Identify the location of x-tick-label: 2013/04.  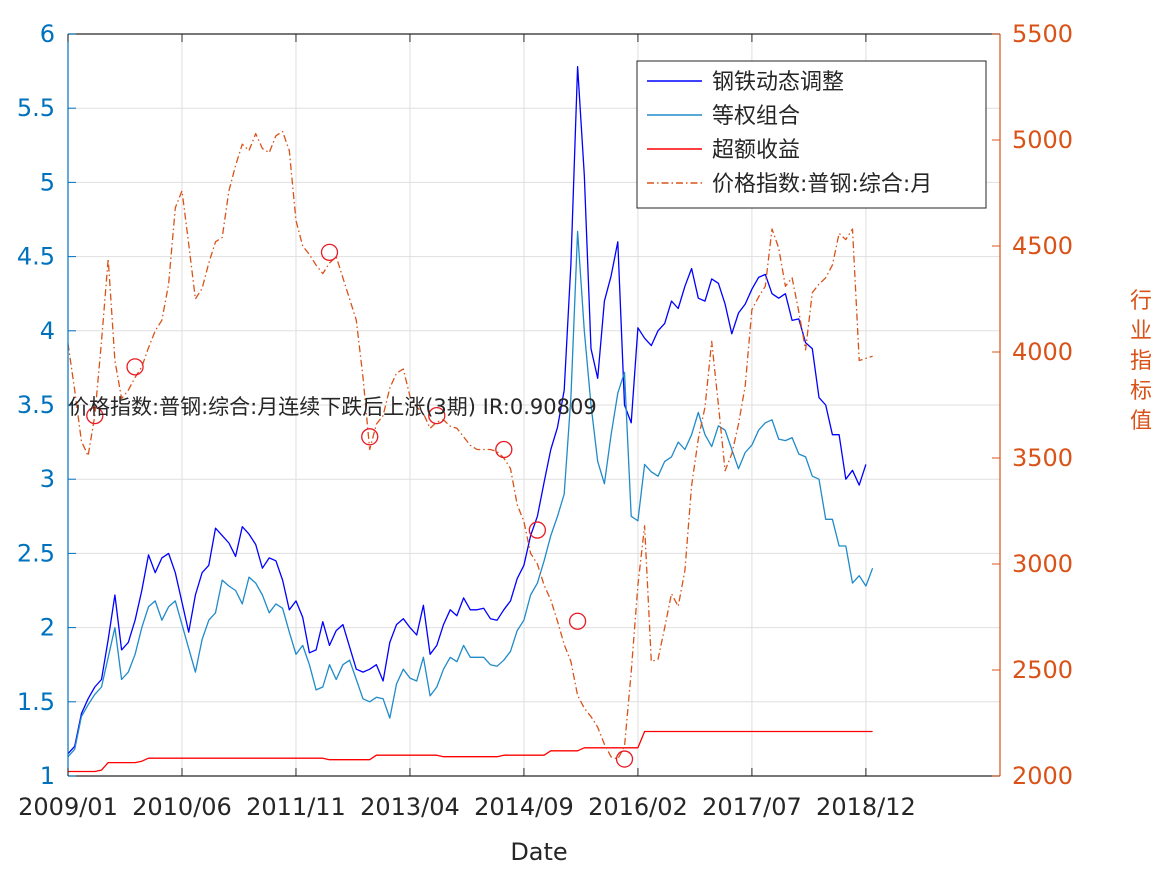
(410, 807).